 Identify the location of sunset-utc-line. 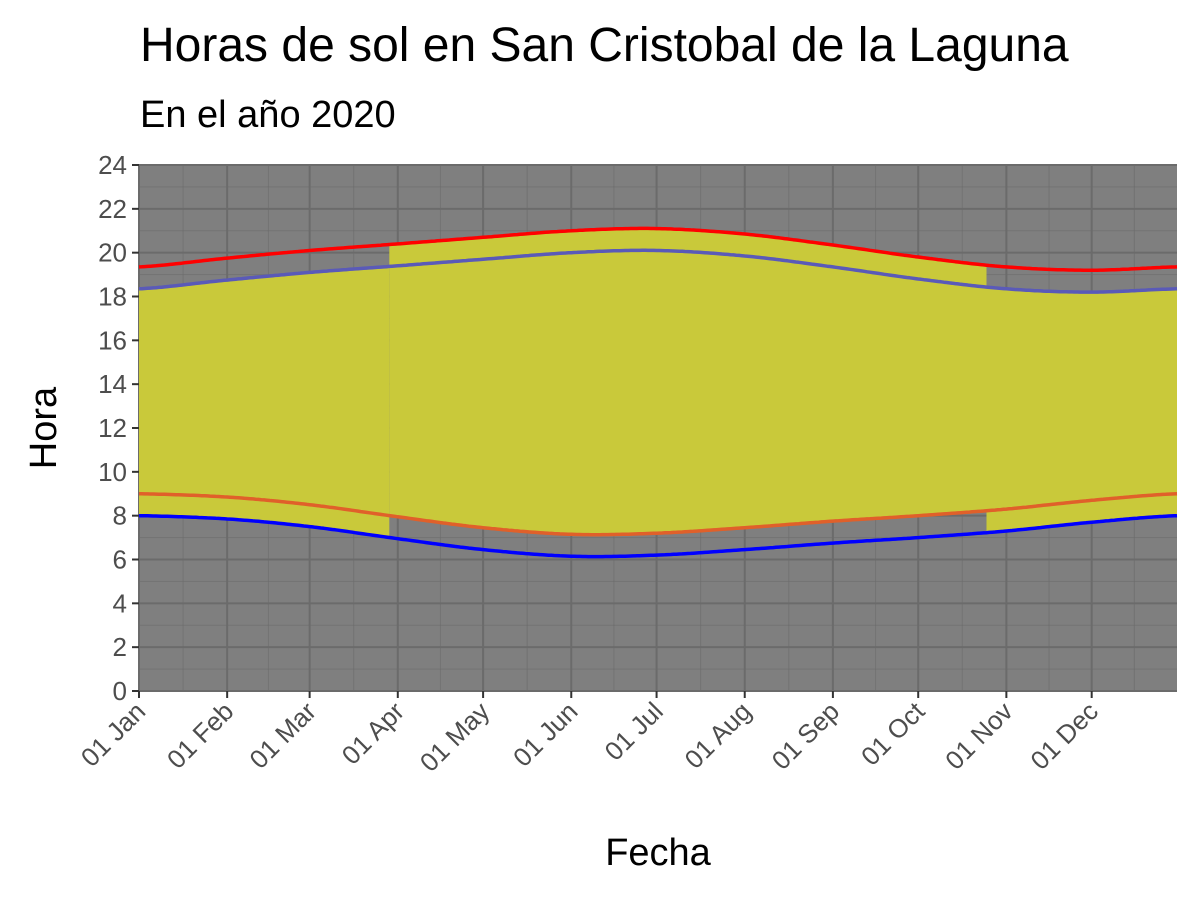
(658, 249).